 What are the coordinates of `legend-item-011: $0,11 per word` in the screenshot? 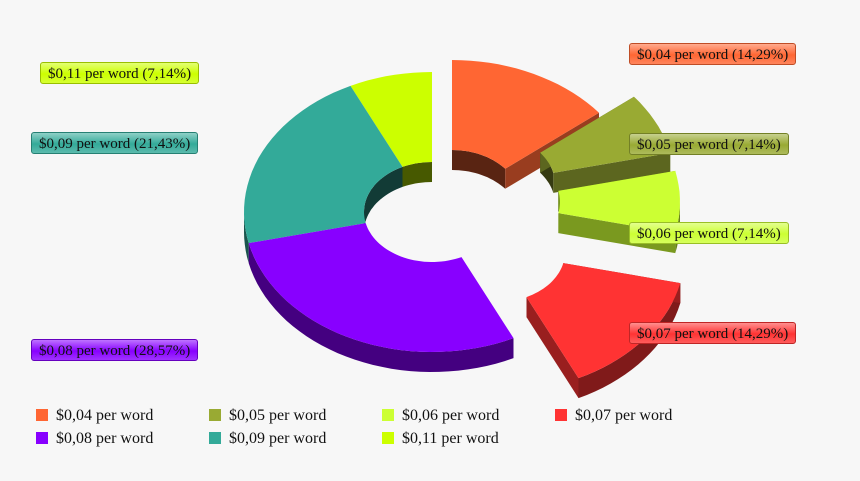 It's located at (440, 439).